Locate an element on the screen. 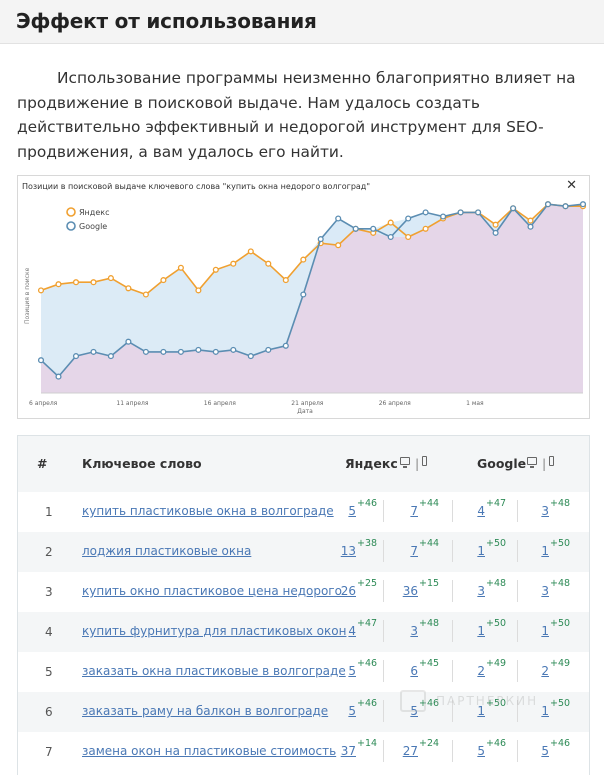 The width and height of the screenshot is (604, 775). keyword-link: замена окон на пластиковые стоимость is located at coordinates (209, 751).